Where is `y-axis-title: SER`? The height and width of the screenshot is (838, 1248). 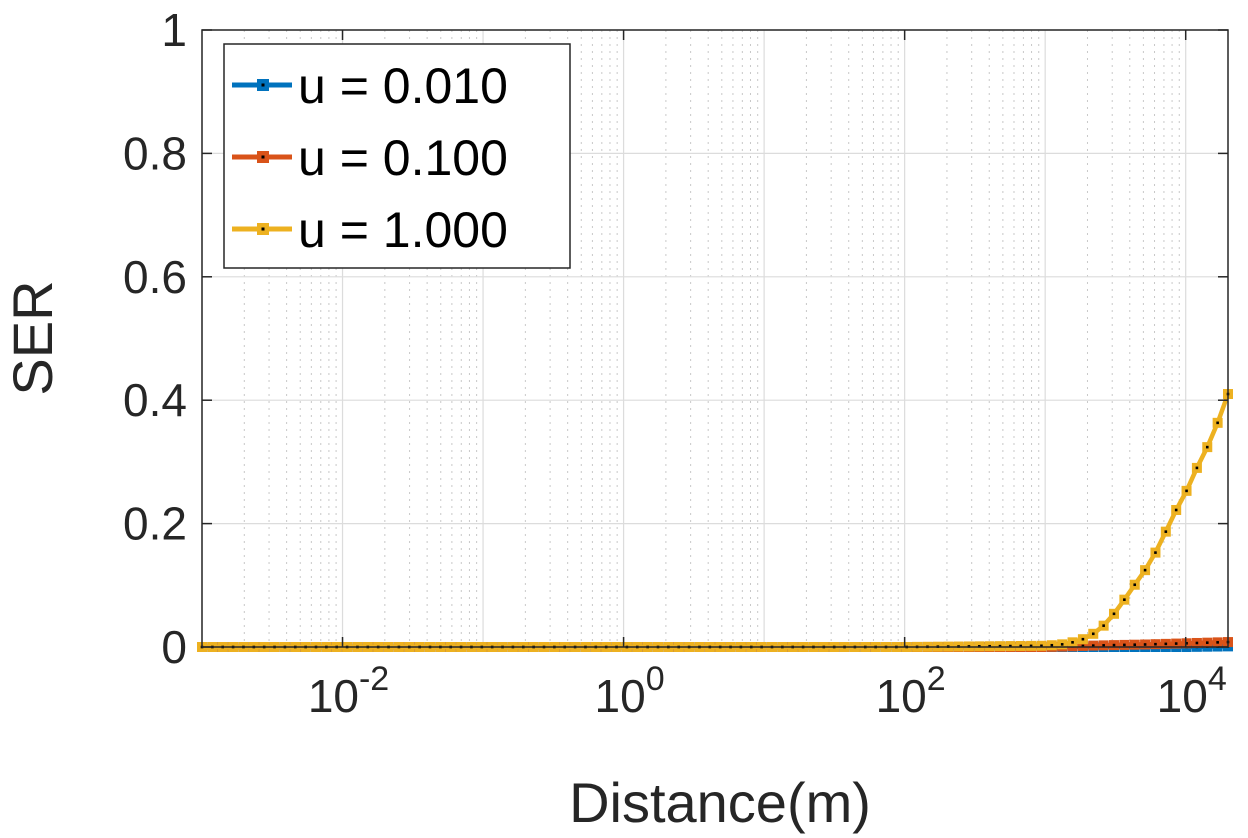 y-axis-title: SER is located at coordinates (32, 337).